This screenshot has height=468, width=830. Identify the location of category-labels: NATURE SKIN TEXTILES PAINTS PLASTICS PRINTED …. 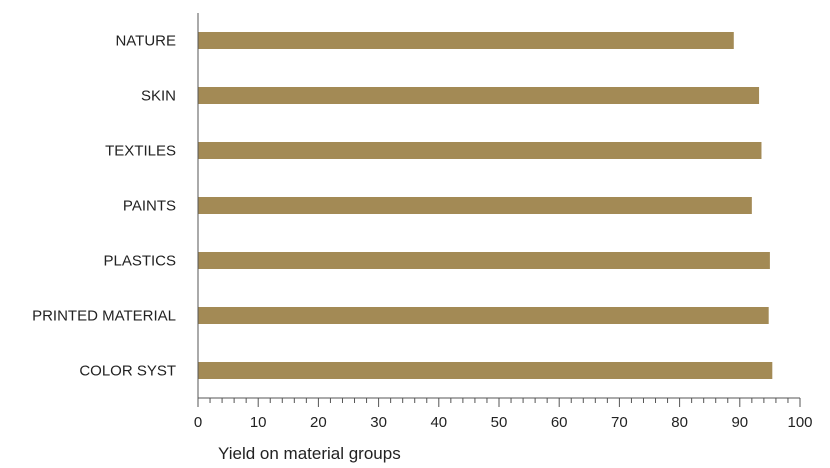
(104, 206).